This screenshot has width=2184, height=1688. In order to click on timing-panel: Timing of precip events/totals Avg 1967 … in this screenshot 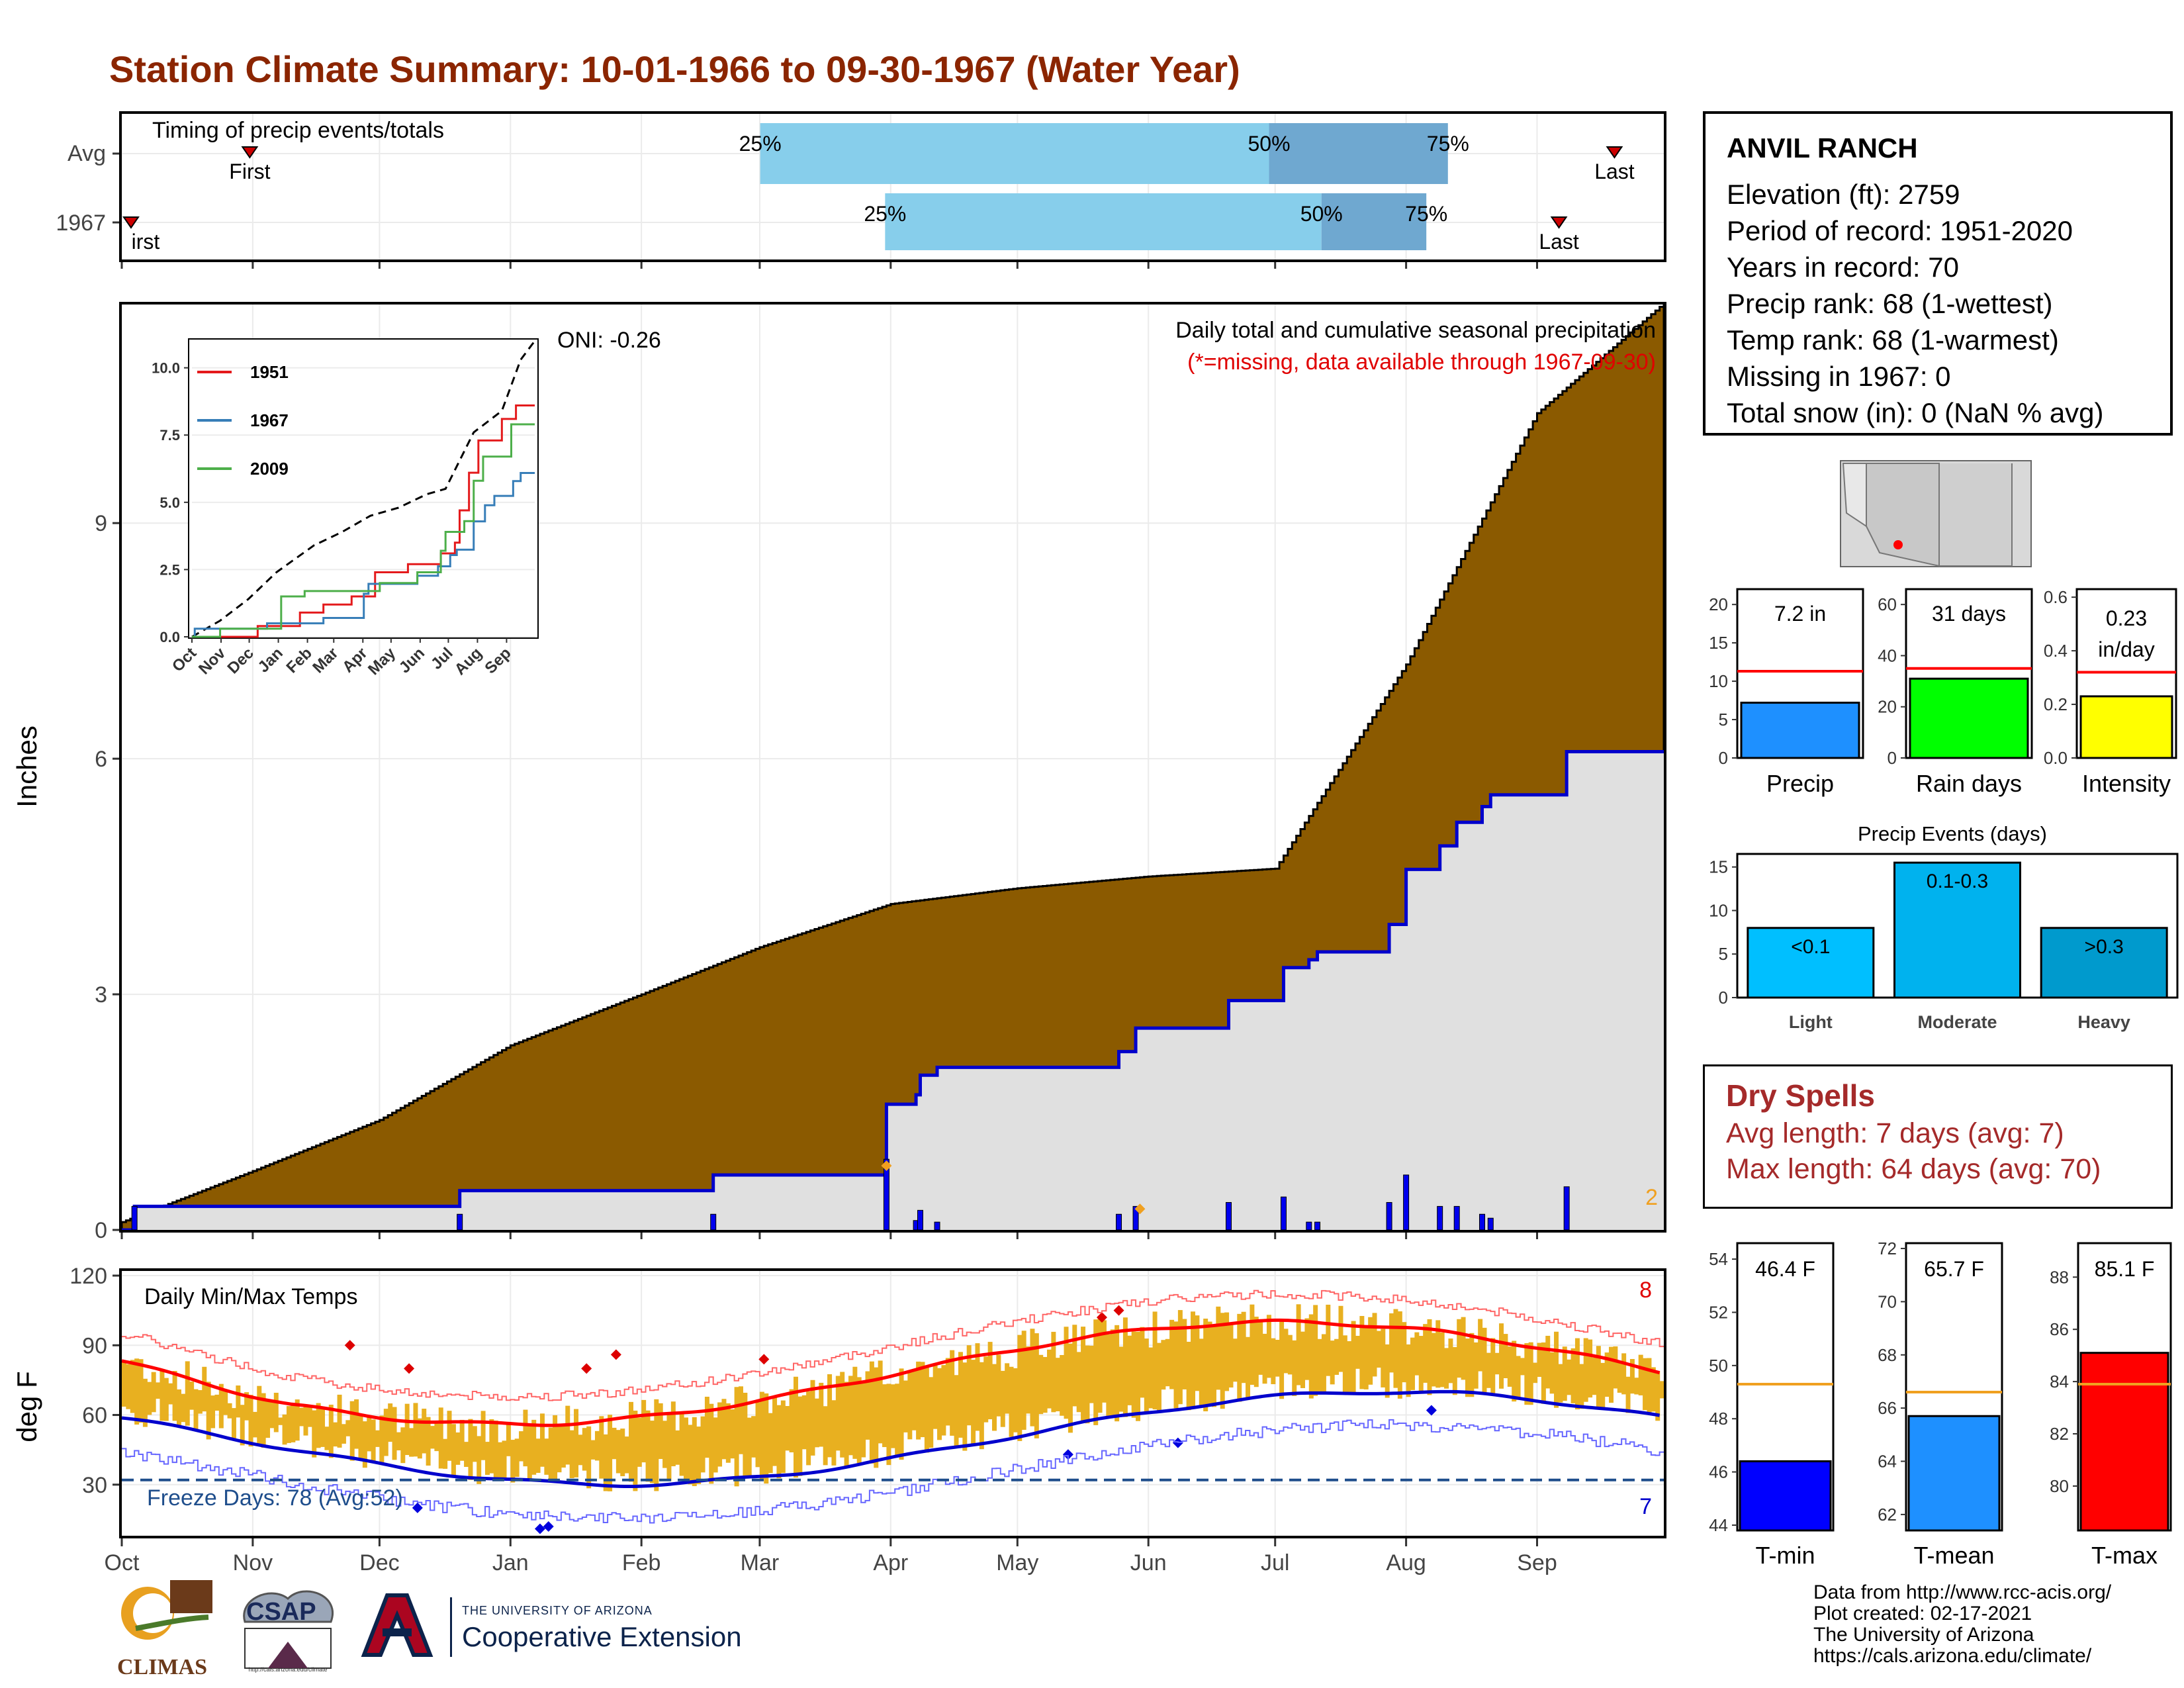, I will do `click(861, 190)`.